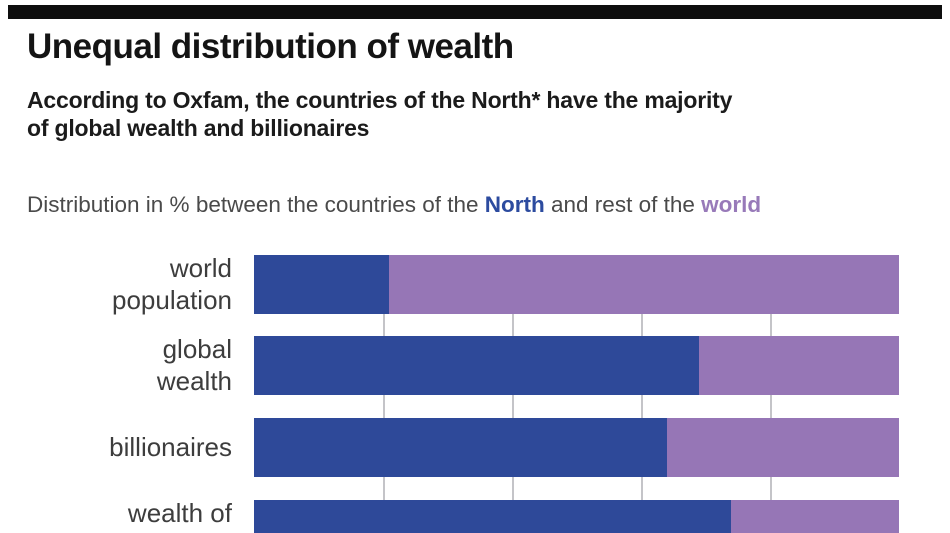  I want to click on chart-row-global-wealth: global wealth, so click(475, 365).